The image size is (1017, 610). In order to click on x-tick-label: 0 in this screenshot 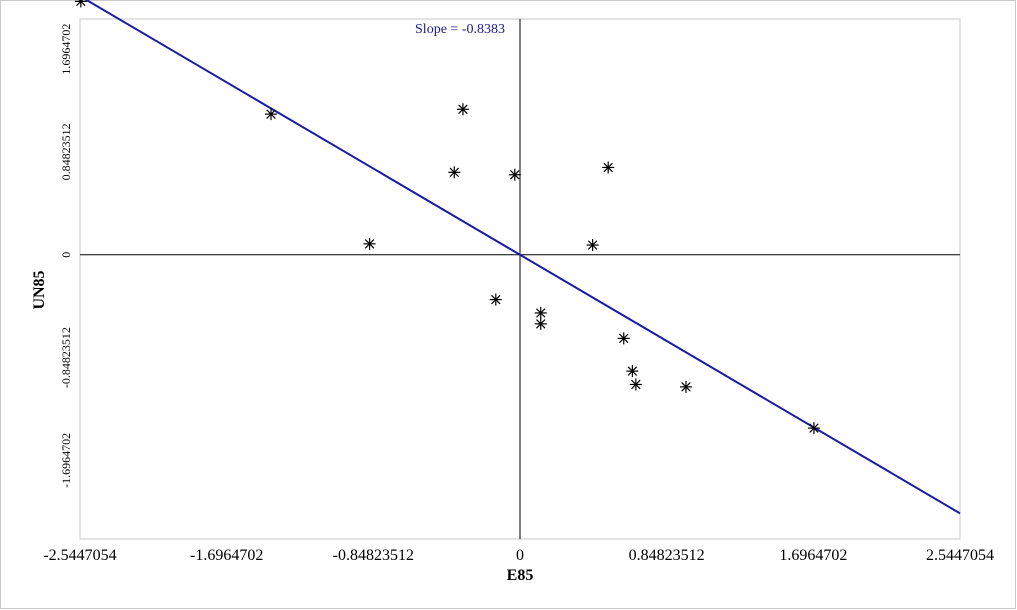, I will do `click(520, 555)`.